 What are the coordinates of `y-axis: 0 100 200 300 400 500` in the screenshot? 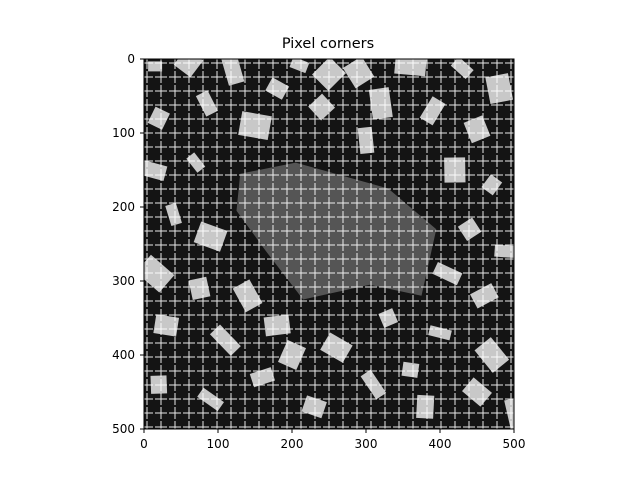 It's located at (128, 244).